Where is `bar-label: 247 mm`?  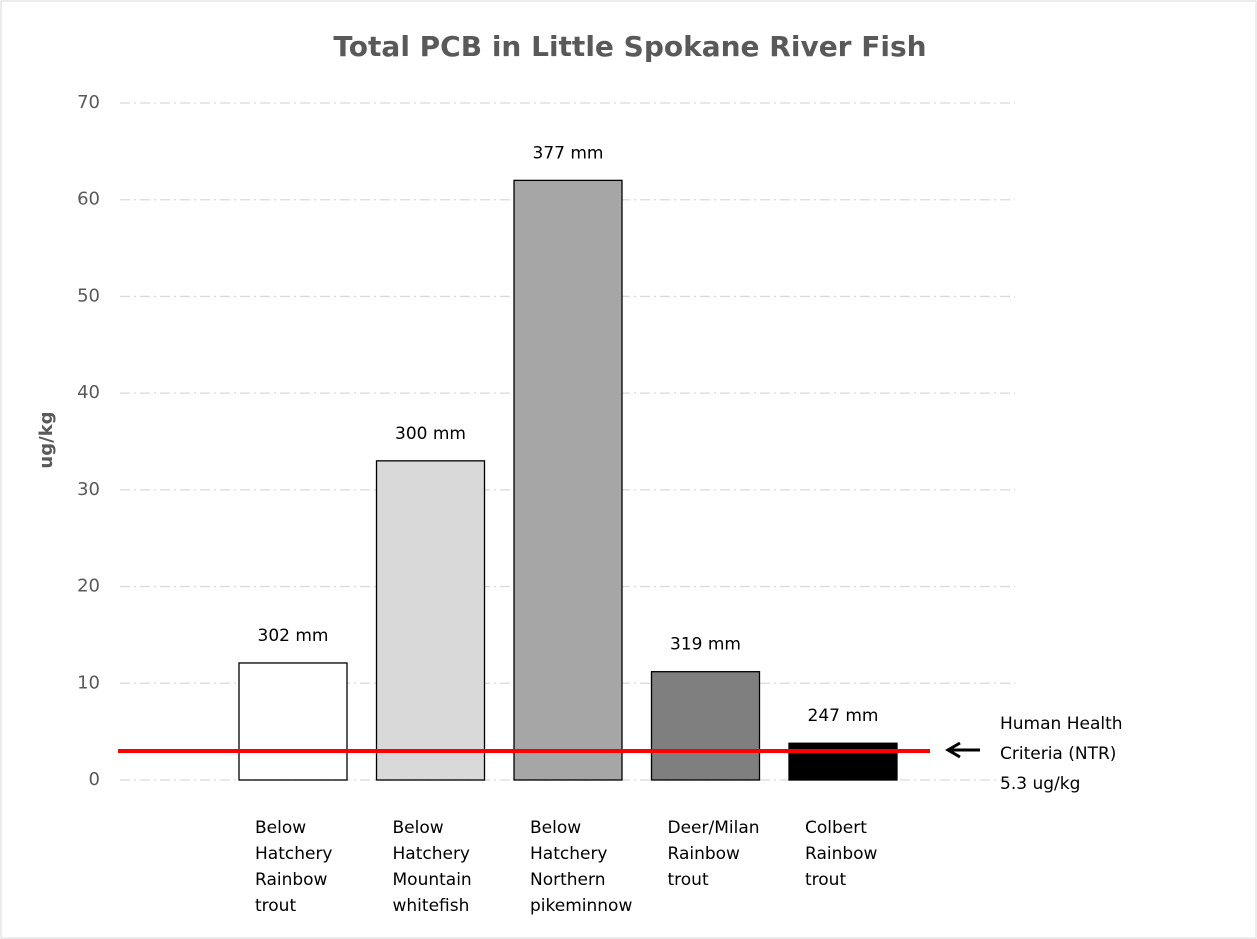 bar-label: 247 mm is located at coordinates (843, 716).